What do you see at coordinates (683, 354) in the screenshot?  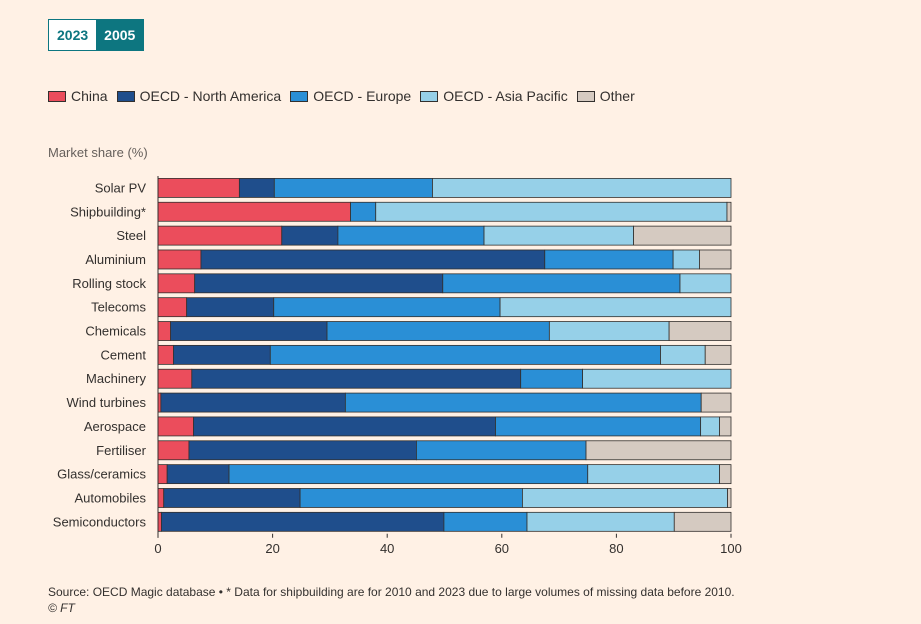 I see `bar-cement-oecd-asia-pacific` at bounding box center [683, 354].